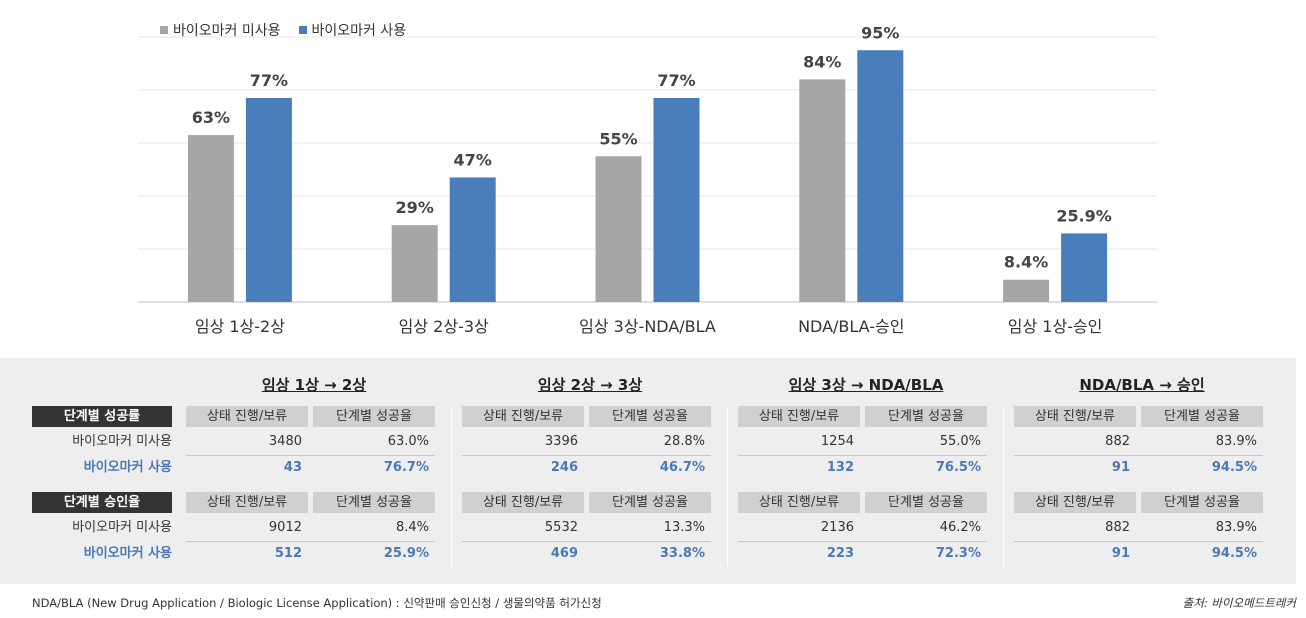  I want to click on table-cell: 3396, so click(561, 441).